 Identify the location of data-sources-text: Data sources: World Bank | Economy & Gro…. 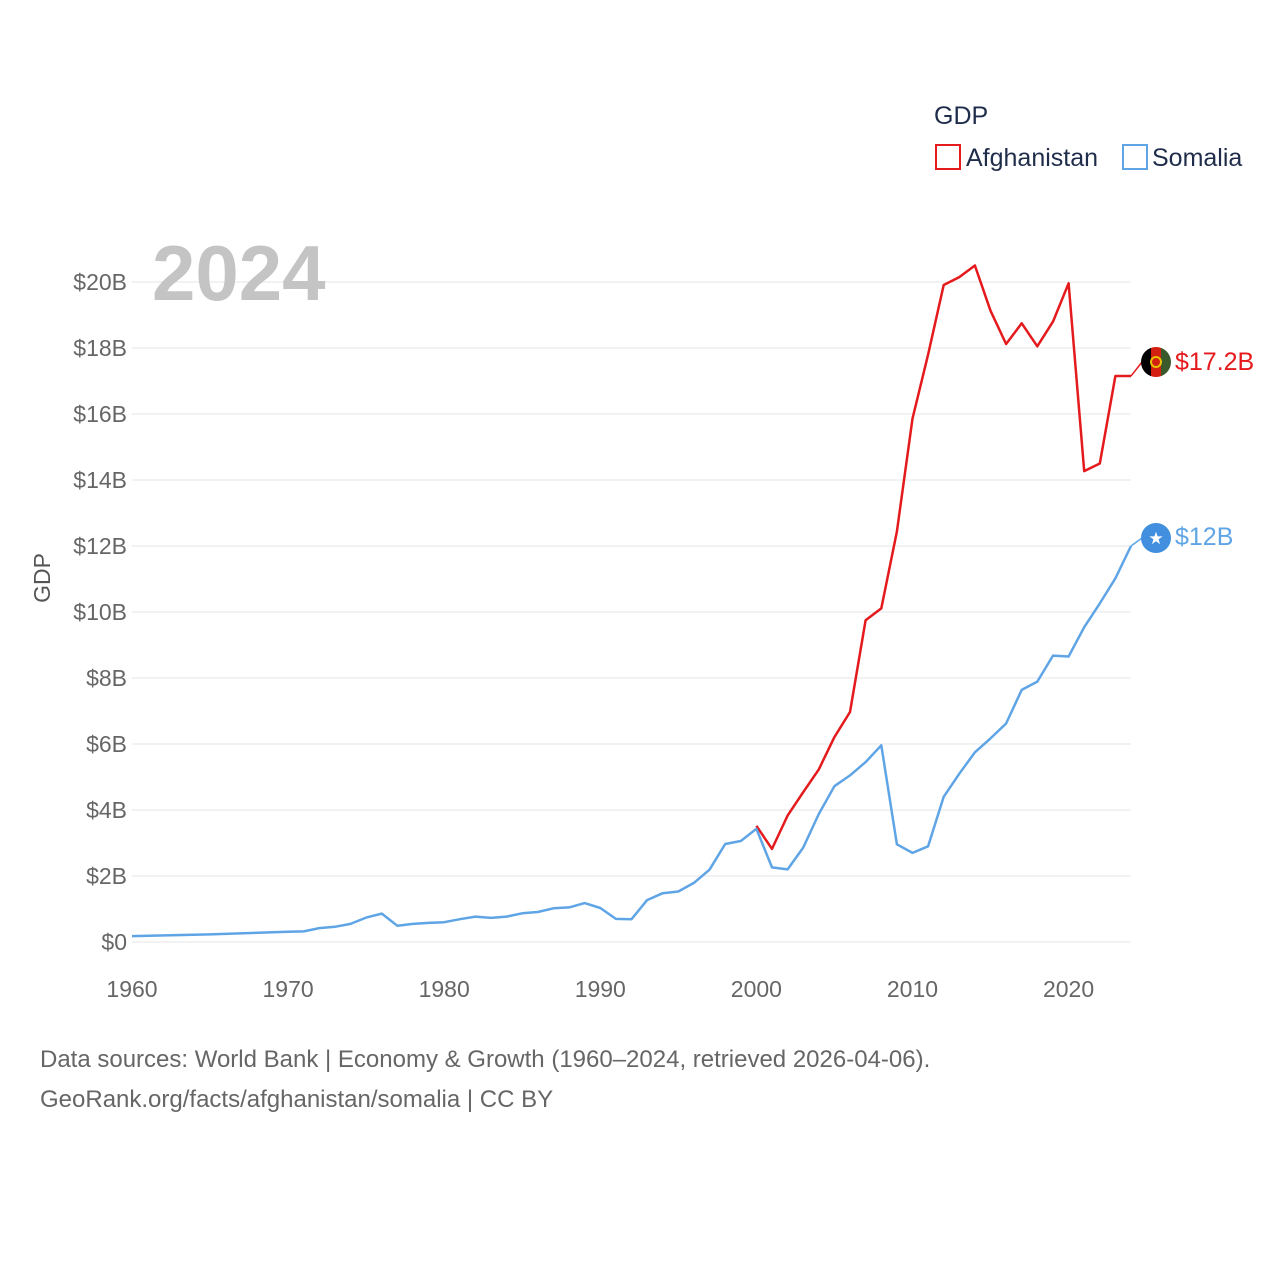
(485, 1059).